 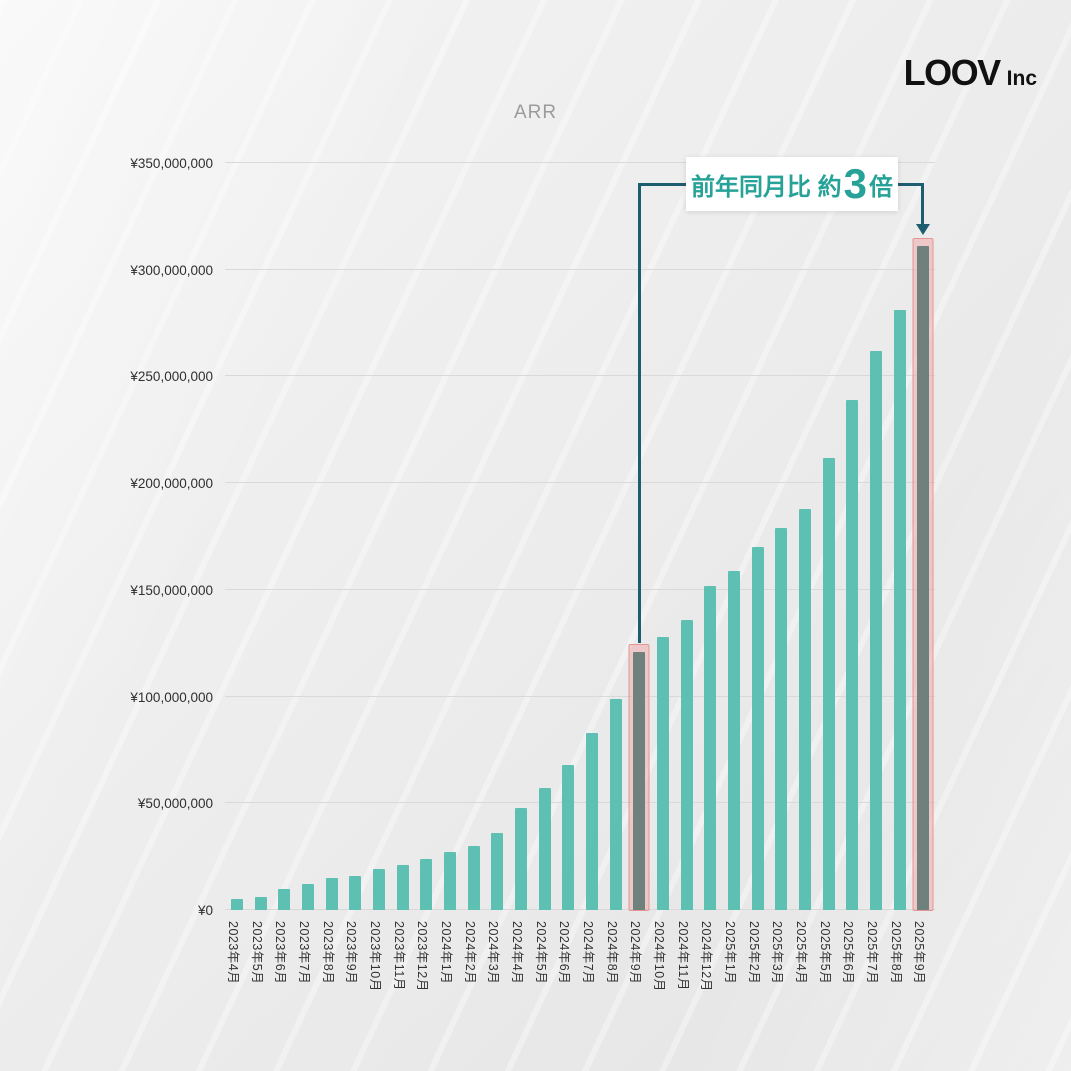 I want to click on x-tick-label: 2024年9月, so click(x=635, y=953).